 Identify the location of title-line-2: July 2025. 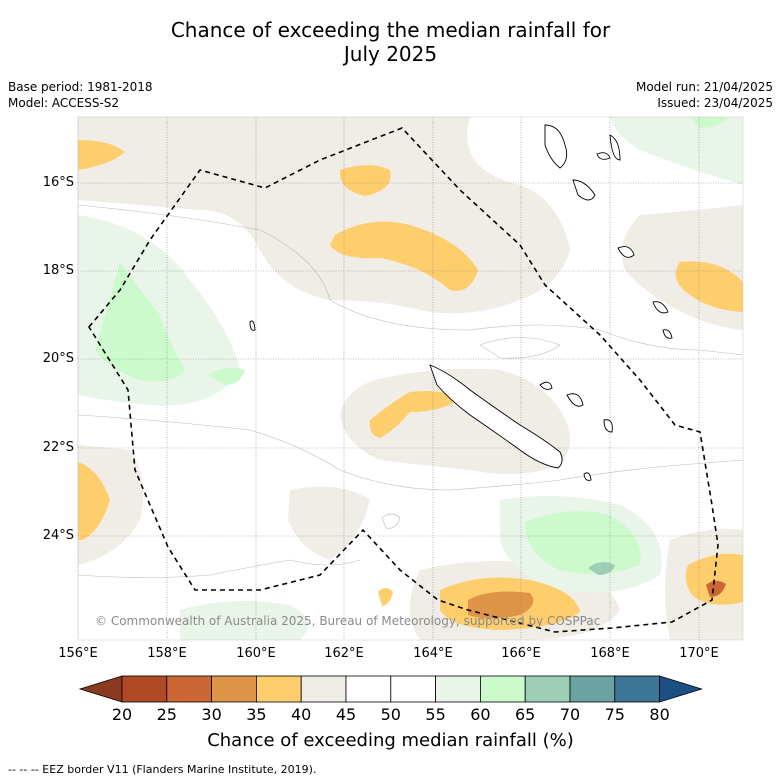
(390, 54).